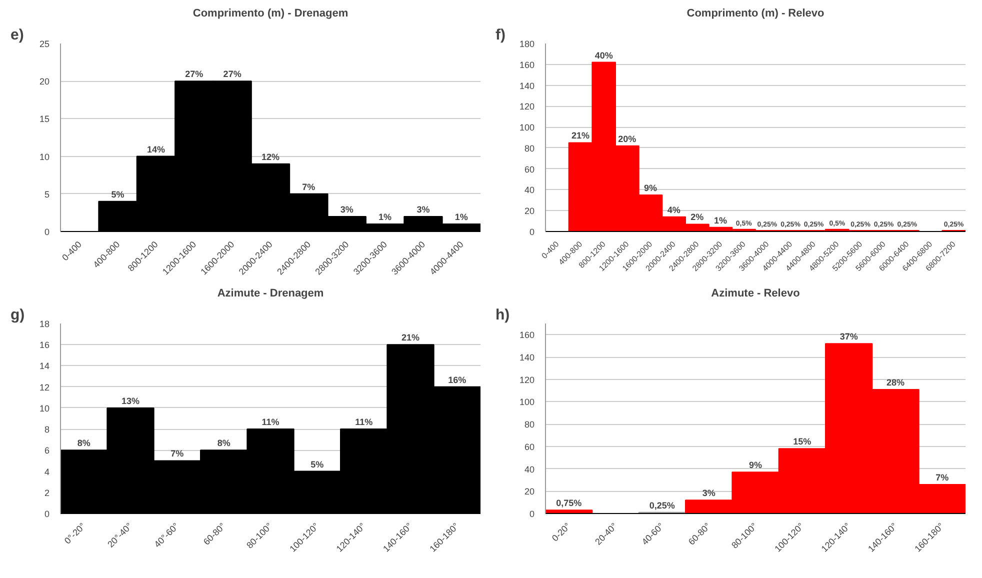 Image resolution: width=982 pixels, height=578 pixels. I want to click on annotation: 37%, so click(849, 337).